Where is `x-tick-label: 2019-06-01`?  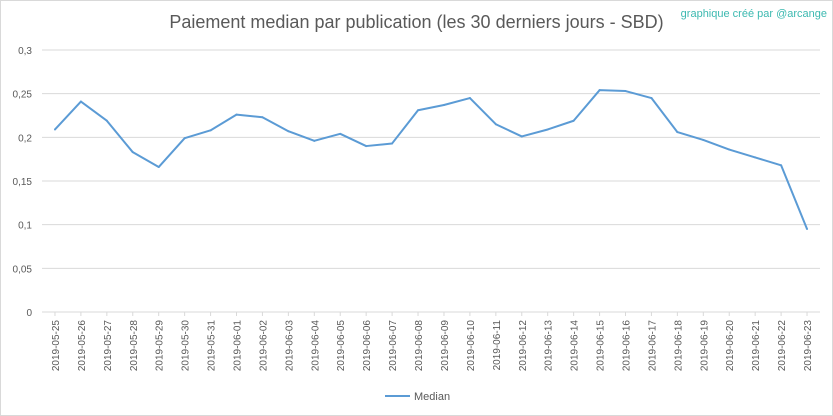
x-tick-label: 2019-06-01 is located at coordinates (238, 346).